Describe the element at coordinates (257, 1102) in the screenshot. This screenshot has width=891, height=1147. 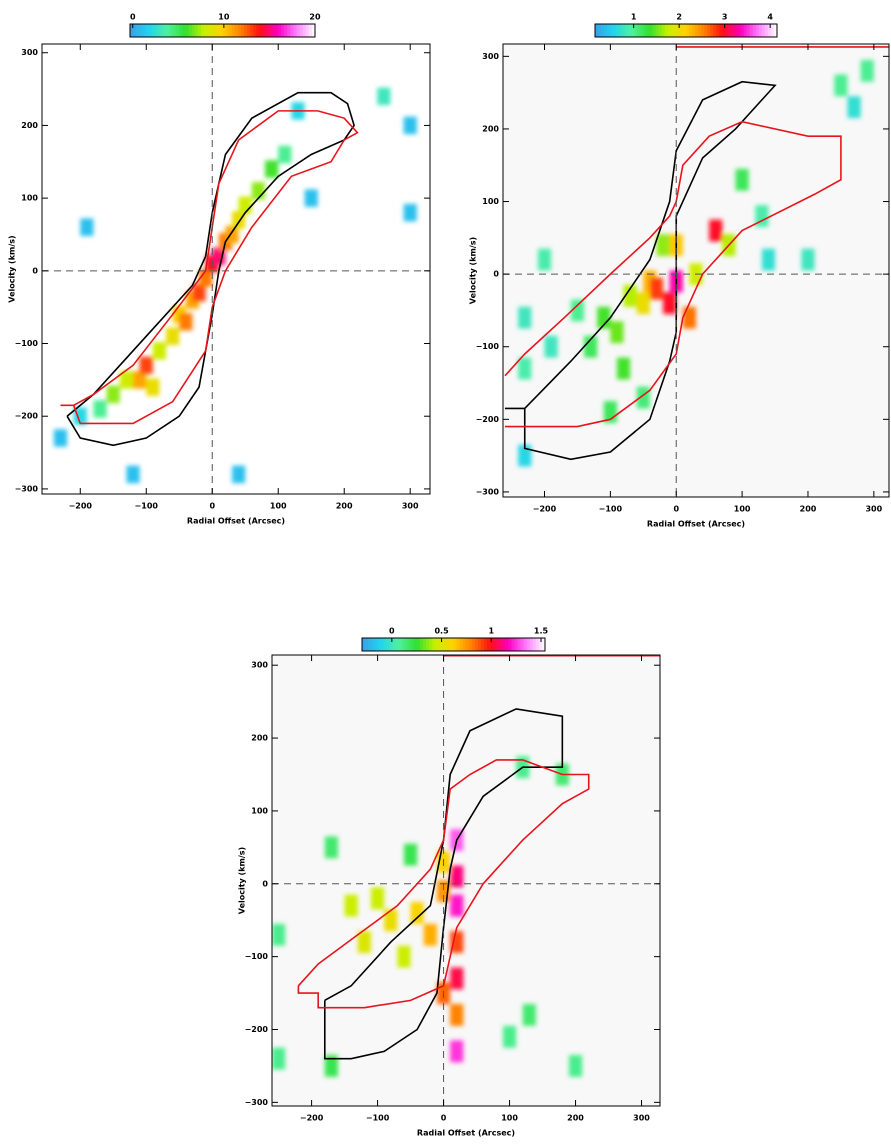
I see `y-tick-label: −300` at that location.